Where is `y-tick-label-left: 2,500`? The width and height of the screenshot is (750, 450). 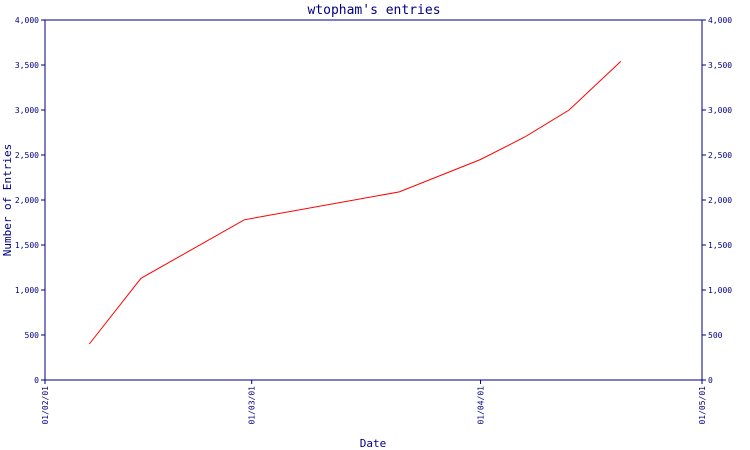 y-tick-label-left: 2,500 is located at coordinates (27, 155).